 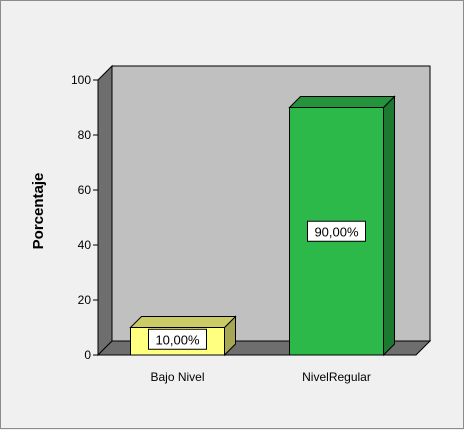 I want to click on y-tick-label: 20, so click(x=85, y=300).